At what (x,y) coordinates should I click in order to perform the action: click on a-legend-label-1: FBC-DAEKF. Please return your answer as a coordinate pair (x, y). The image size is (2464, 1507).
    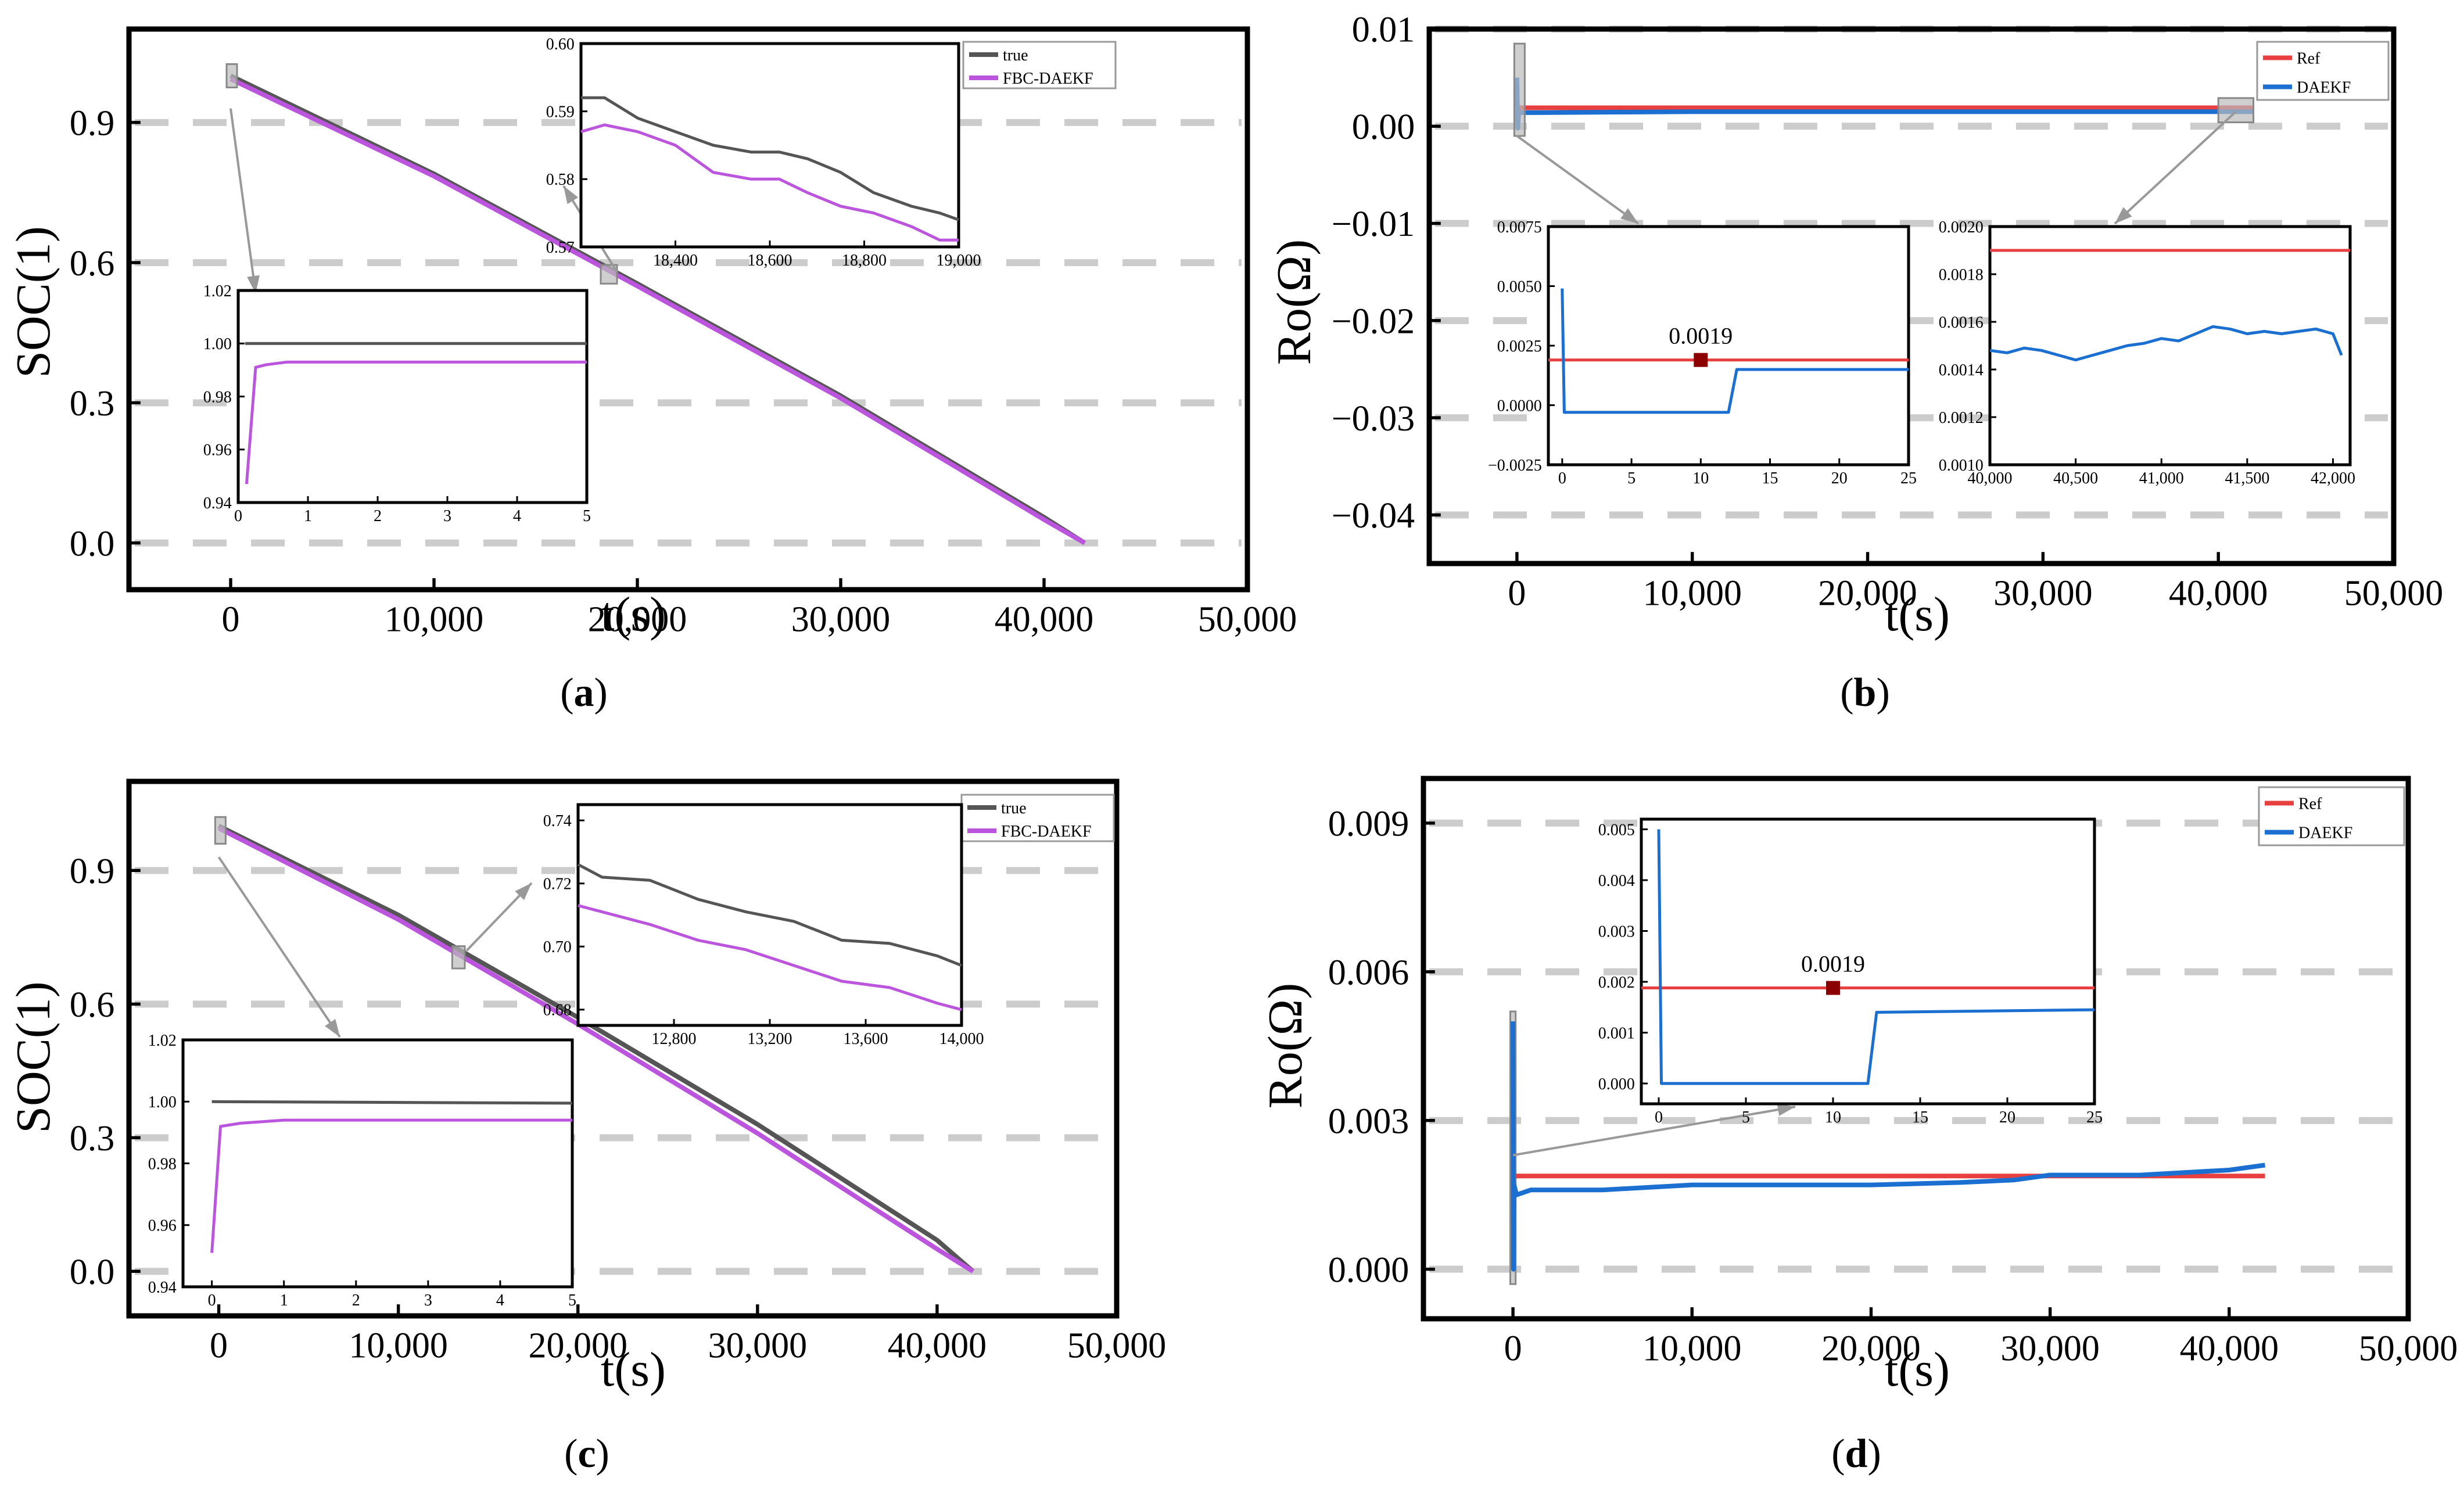
    Looking at the image, I should click on (1048, 79).